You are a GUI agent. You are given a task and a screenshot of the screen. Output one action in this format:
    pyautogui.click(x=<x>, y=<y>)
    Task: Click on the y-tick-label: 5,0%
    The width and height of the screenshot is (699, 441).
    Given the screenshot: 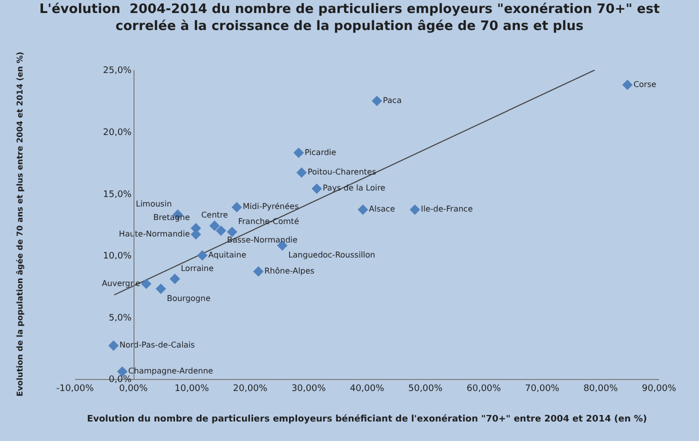 What is the action you would take?
    pyautogui.click(x=120, y=318)
    